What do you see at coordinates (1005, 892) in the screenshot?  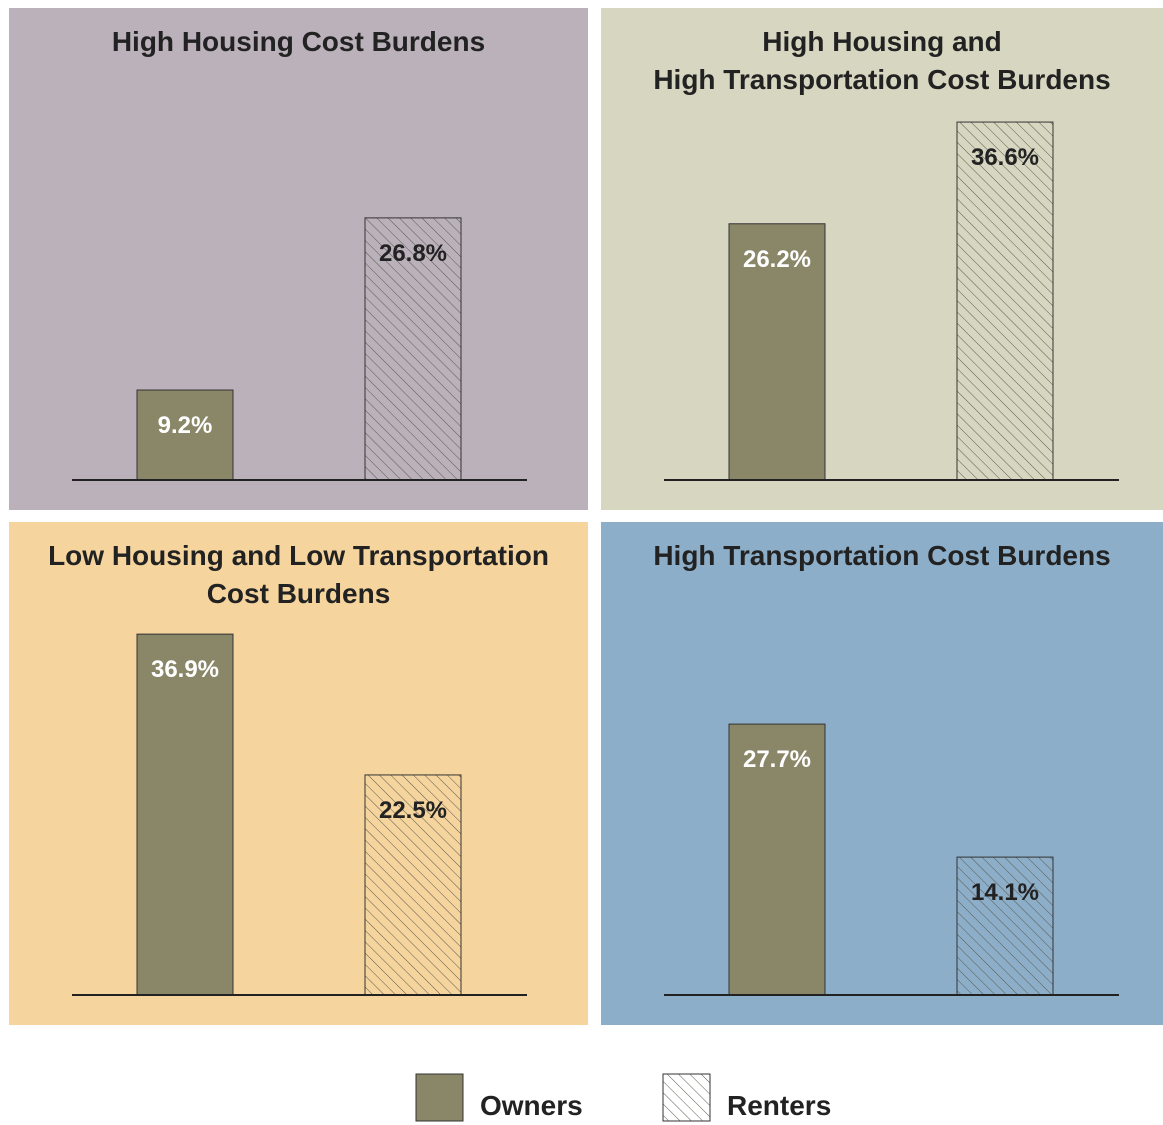 I see `value-label: 14.1%` at bounding box center [1005, 892].